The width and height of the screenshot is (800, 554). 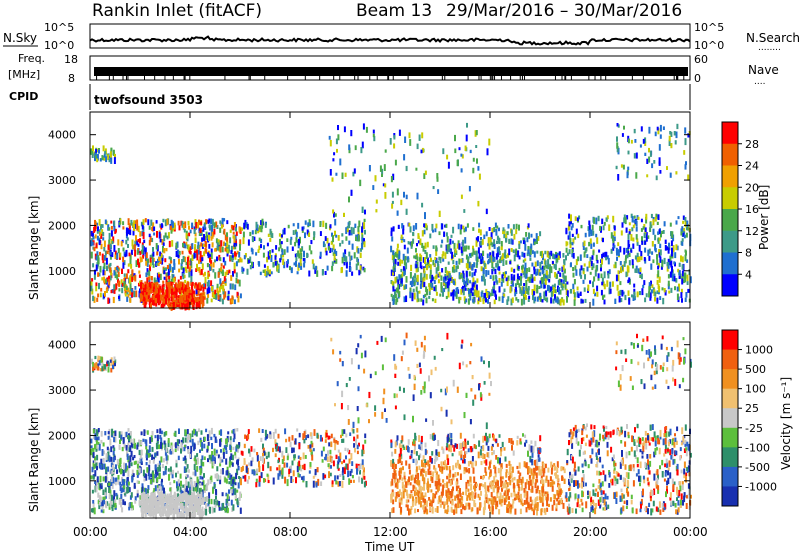 I want to click on power-colorbar: 28 24 20 16 12 8 4 Power [dB], so click(x=746, y=209).